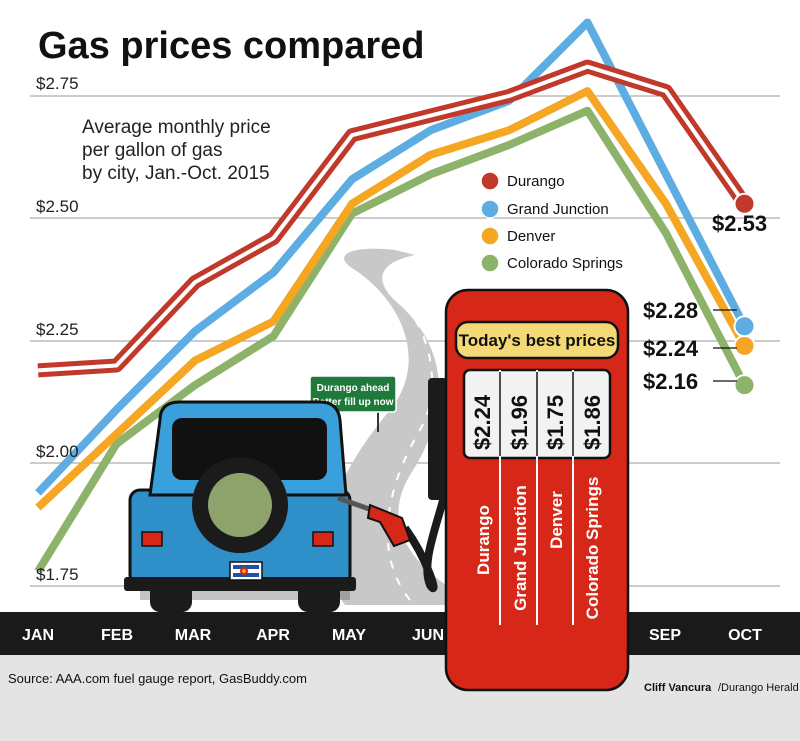  What do you see at coordinates (246, 575) in the screenshot?
I see `colorado-flag-bottom` at bounding box center [246, 575].